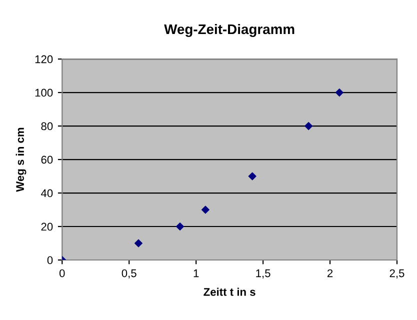 The width and height of the screenshot is (417, 320). I want to click on x-tick-label: 0, so click(62, 273).